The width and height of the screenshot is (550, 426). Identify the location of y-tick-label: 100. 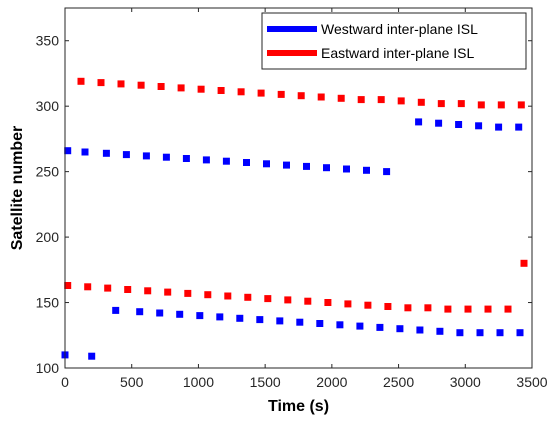
(48, 368).